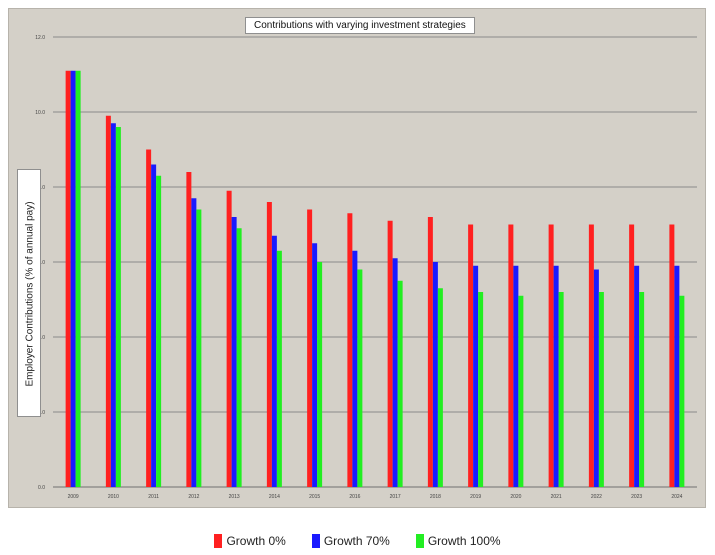 This screenshot has width=715, height=555. Describe the element at coordinates (471, 355) in the screenshot. I see `bar-growth-0-2019` at that location.